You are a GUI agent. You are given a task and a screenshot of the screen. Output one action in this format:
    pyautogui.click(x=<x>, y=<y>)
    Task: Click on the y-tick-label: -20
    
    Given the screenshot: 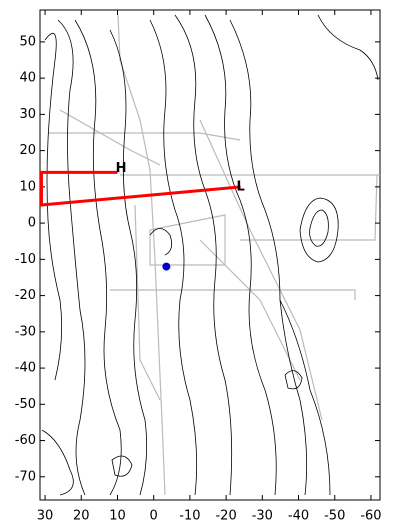 What is the action you would take?
    pyautogui.click(x=25, y=295)
    